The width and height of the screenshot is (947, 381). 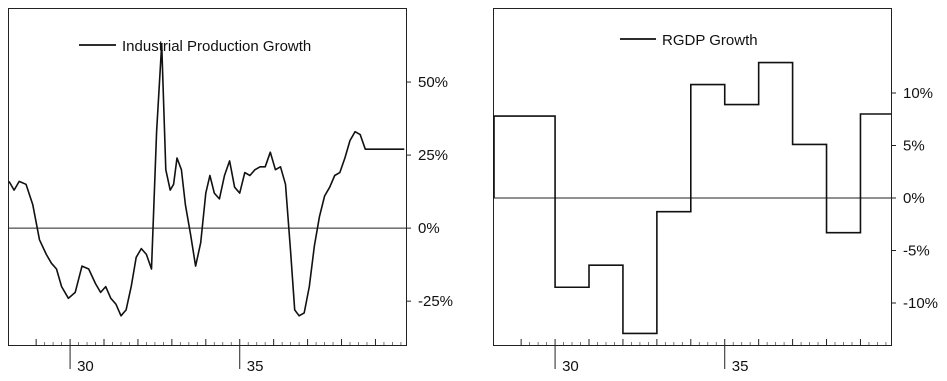 What do you see at coordinates (429, 192) in the screenshot?
I see `y-ticks: -25% 0% 25% 50%` at bounding box center [429, 192].